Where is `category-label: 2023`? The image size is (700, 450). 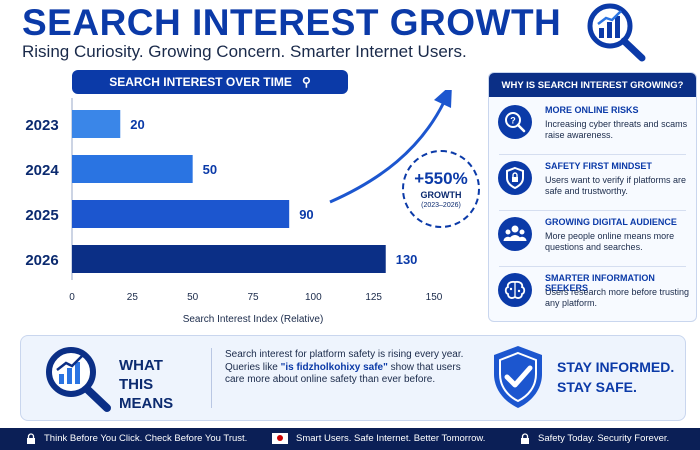 category-label: 2023 is located at coordinates (41, 125).